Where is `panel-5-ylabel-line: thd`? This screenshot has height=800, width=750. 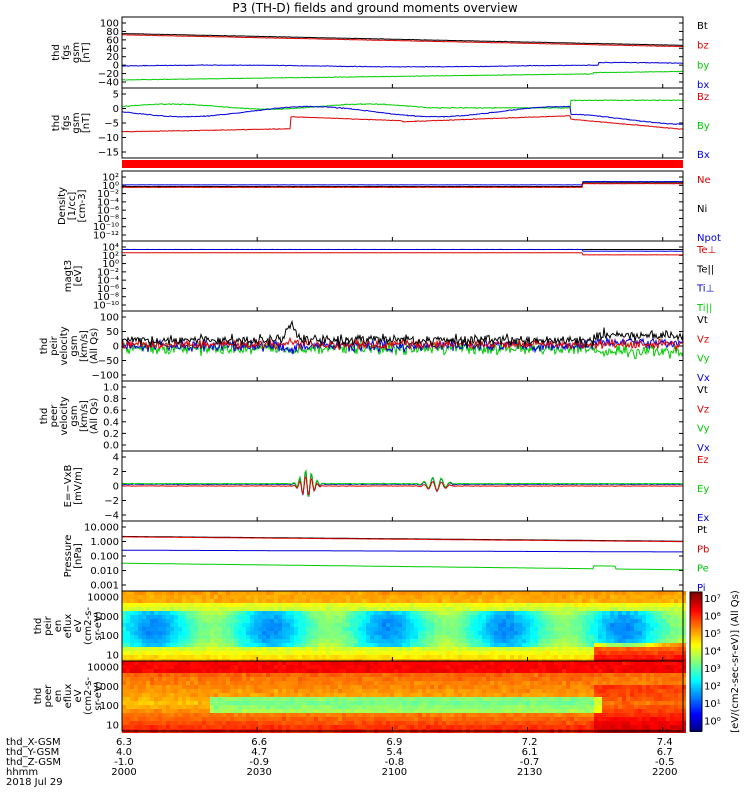 panel-5-ylabel-line: thd is located at coordinates (44, 346).